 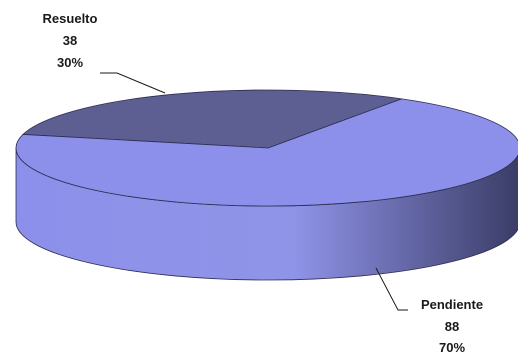 What do you see at coordinates (133, 83) in the screenshot?
I see `leader-line-resuelto` at bounding box center [133, 83].